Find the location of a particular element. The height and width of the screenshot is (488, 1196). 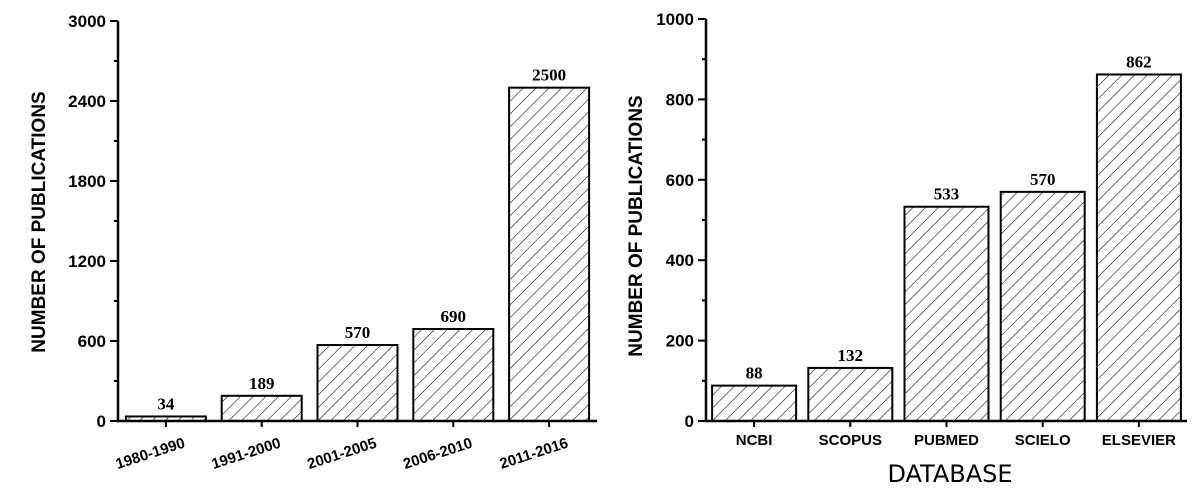

left-y-tick-label: 1800 is located at coordinates (87, 181).